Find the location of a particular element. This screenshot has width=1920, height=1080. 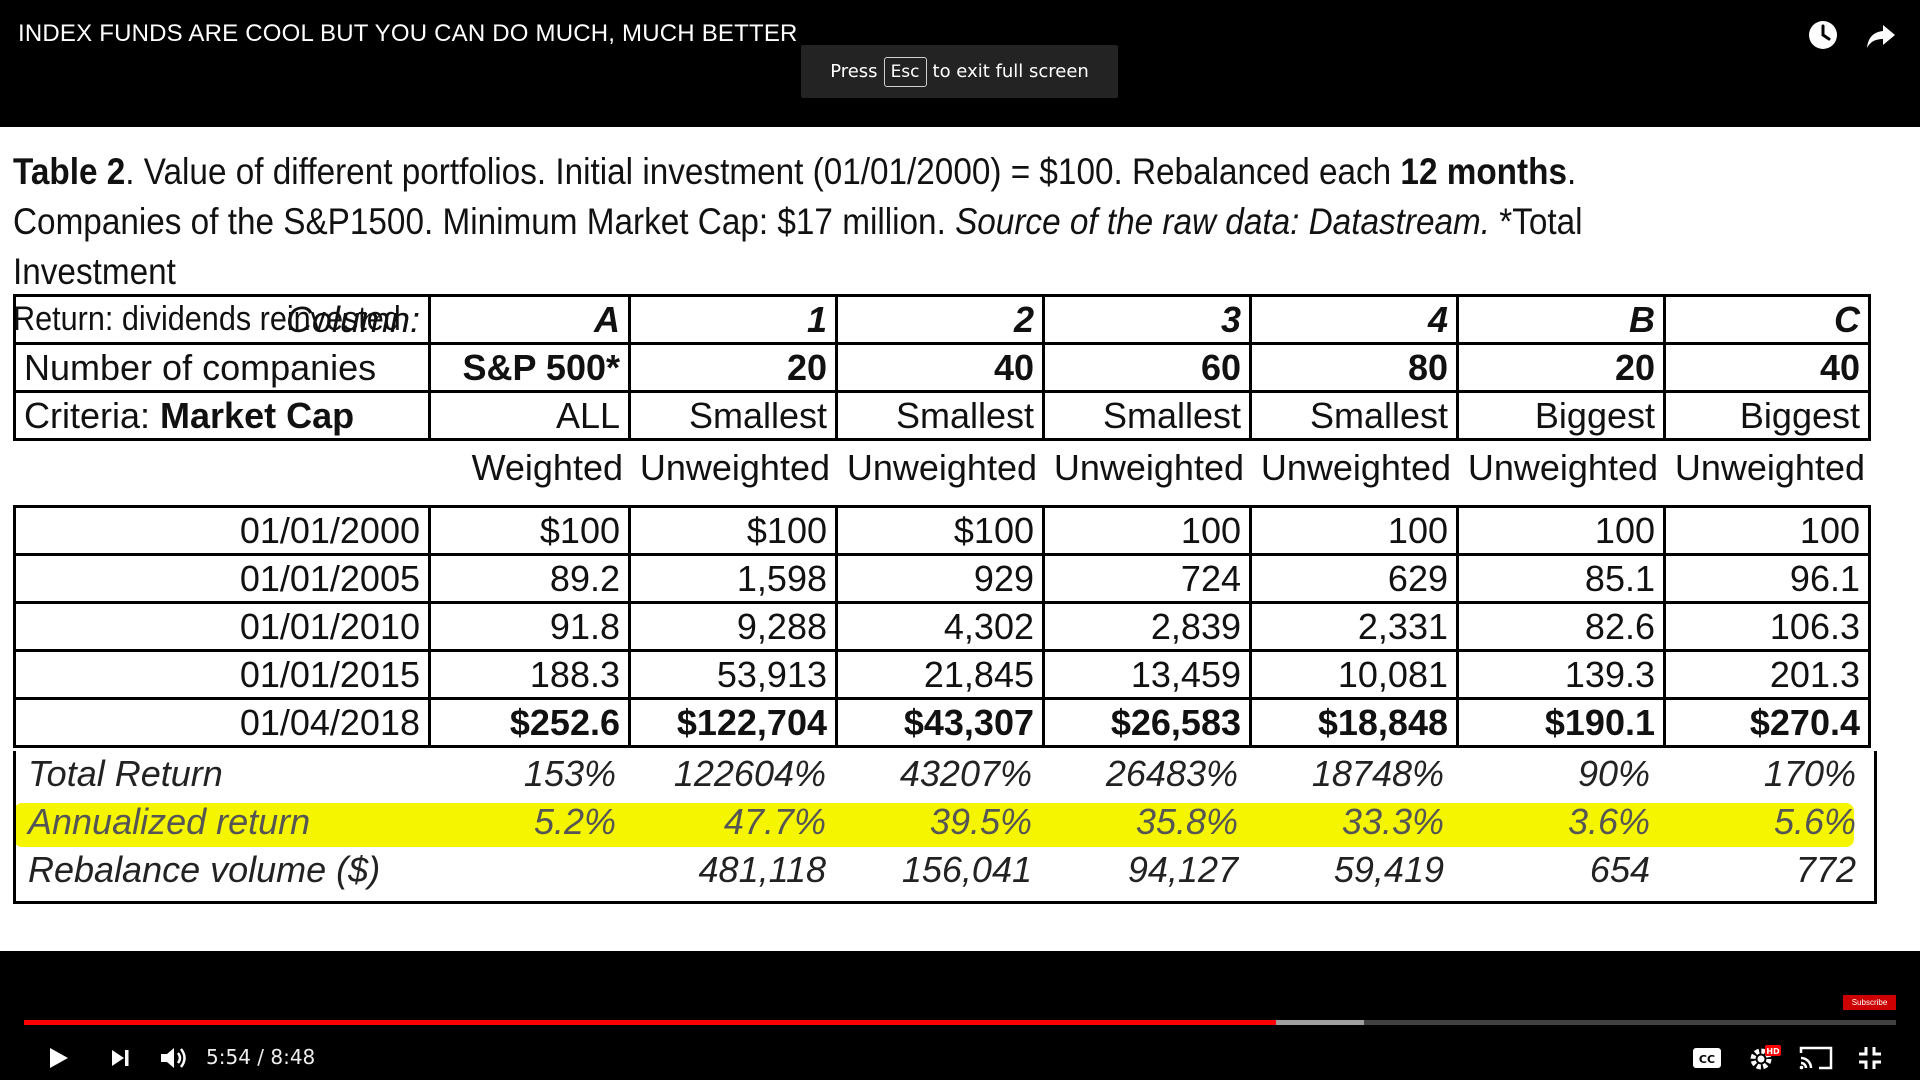

summary-value: 170% is located at coordinates (1809, 773).